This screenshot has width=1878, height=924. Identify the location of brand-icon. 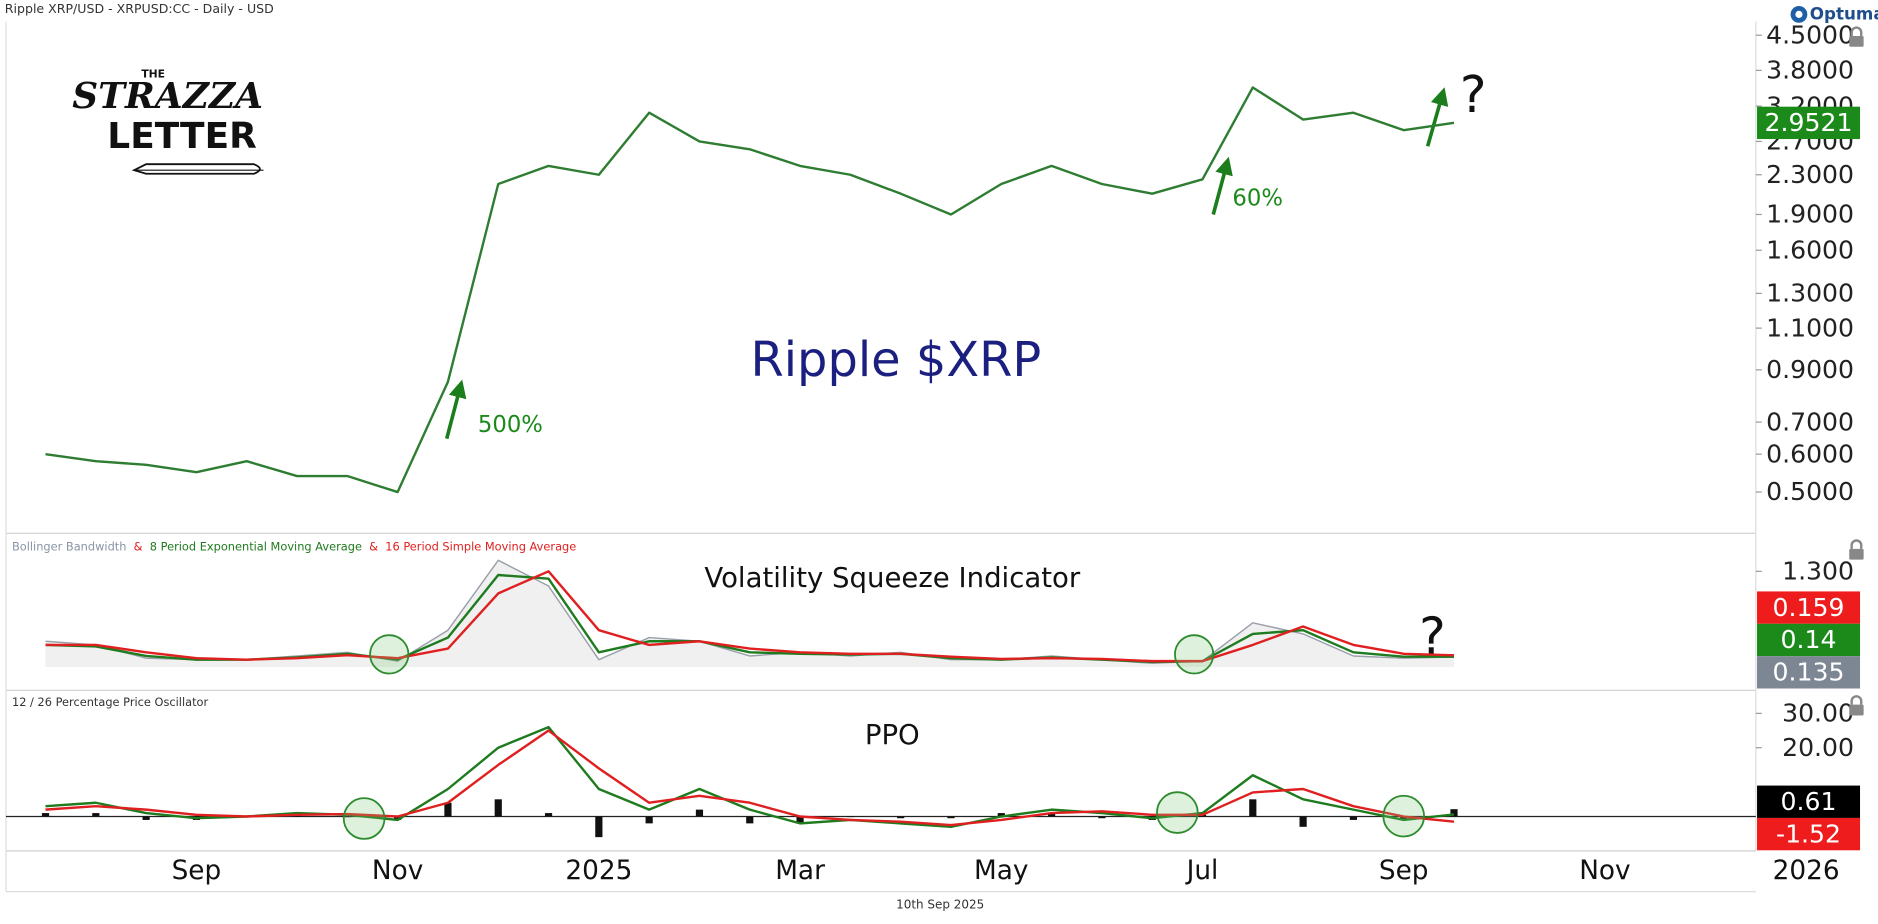
(1799, 14).